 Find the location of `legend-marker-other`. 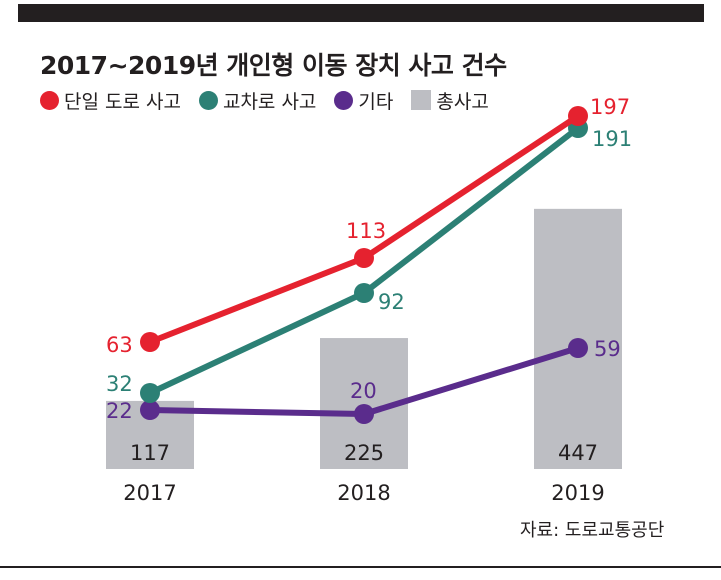

legend-marker-other is located at coordinates (344, 100).